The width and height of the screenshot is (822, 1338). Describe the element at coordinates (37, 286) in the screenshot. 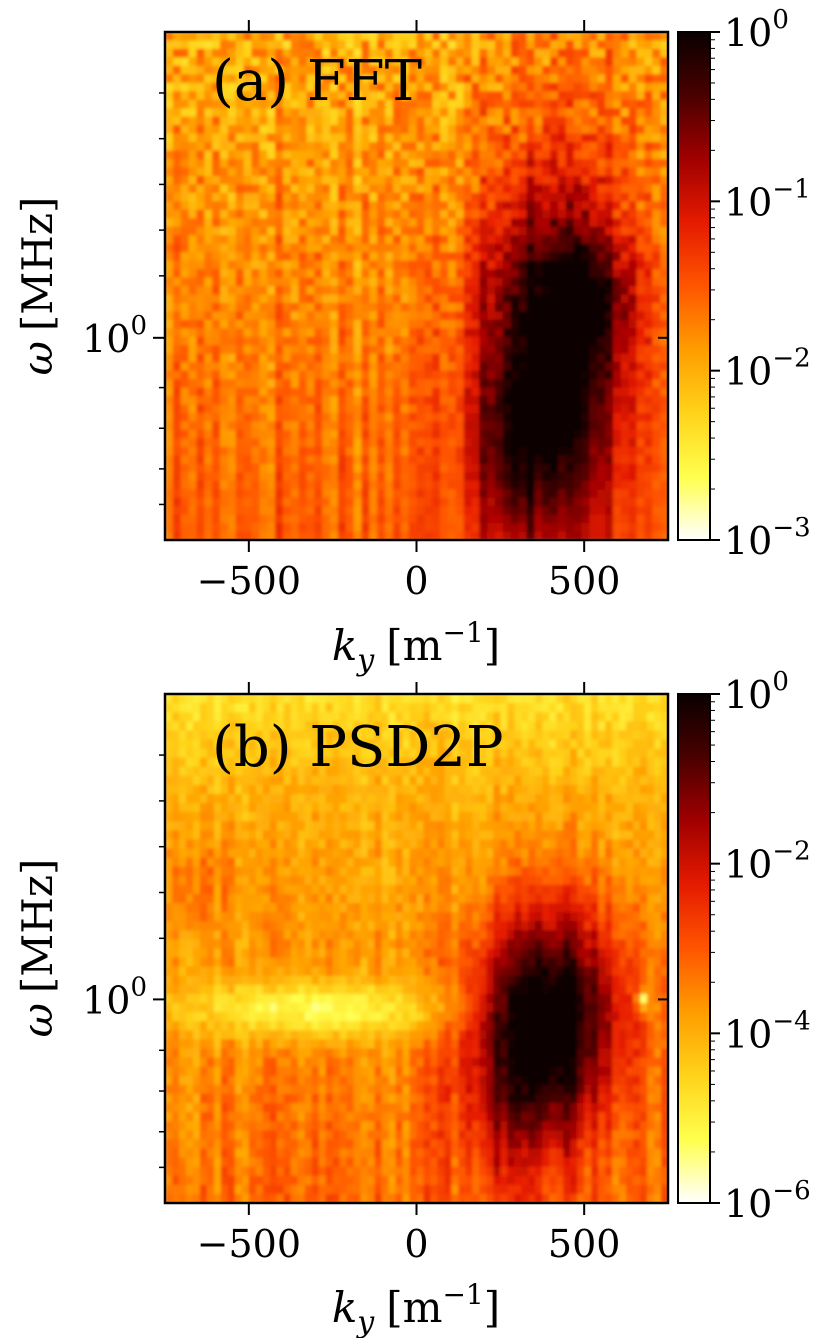

I see `y-axis-label-a: ω[MHz]` at that location.